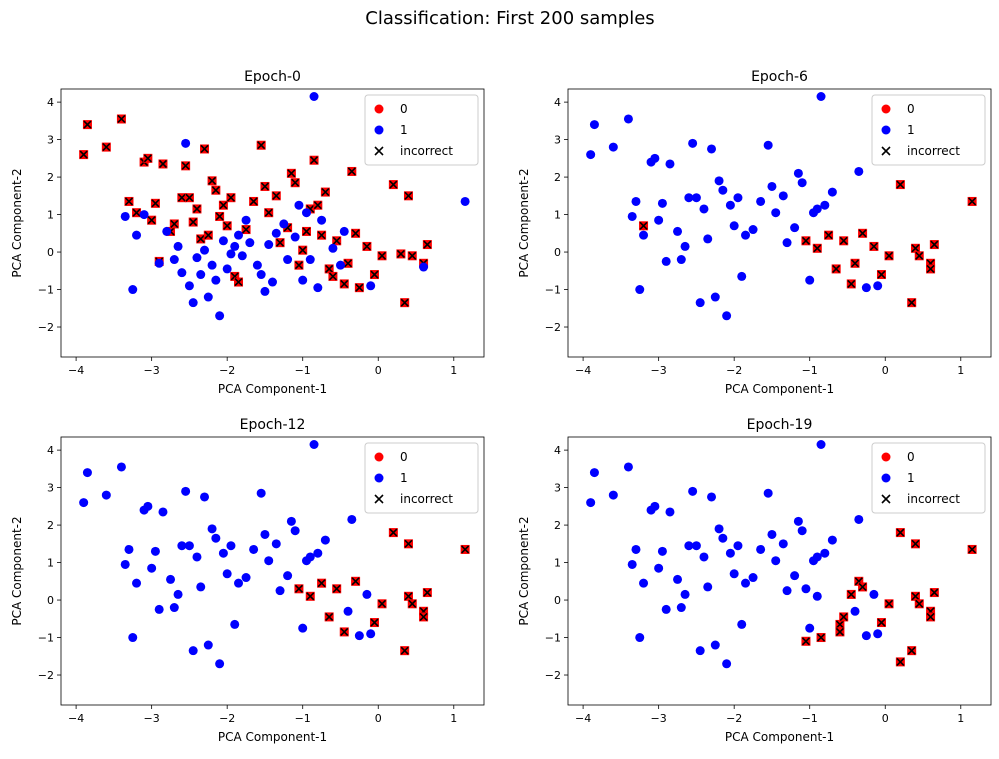 The width and height of the screenshot is (999, 759). What do you see at coordinates (911, 478) in the screenshot?
I see `legend-label: 1` at bounding box center [911, 478].